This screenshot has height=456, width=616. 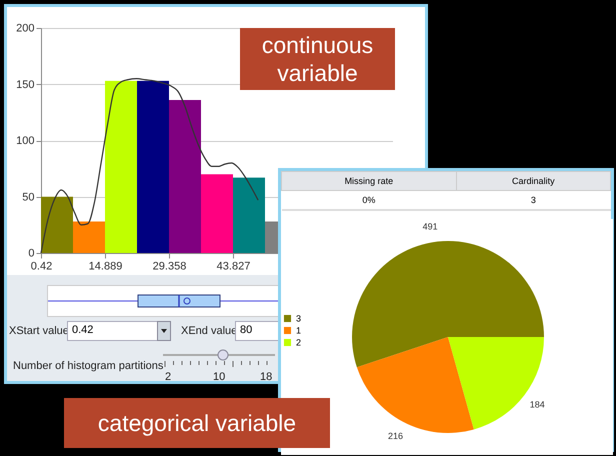 What do you see at coordinates (168, 377) in the screenshot?
I see `text: 2` at bounding box center [168, 377].